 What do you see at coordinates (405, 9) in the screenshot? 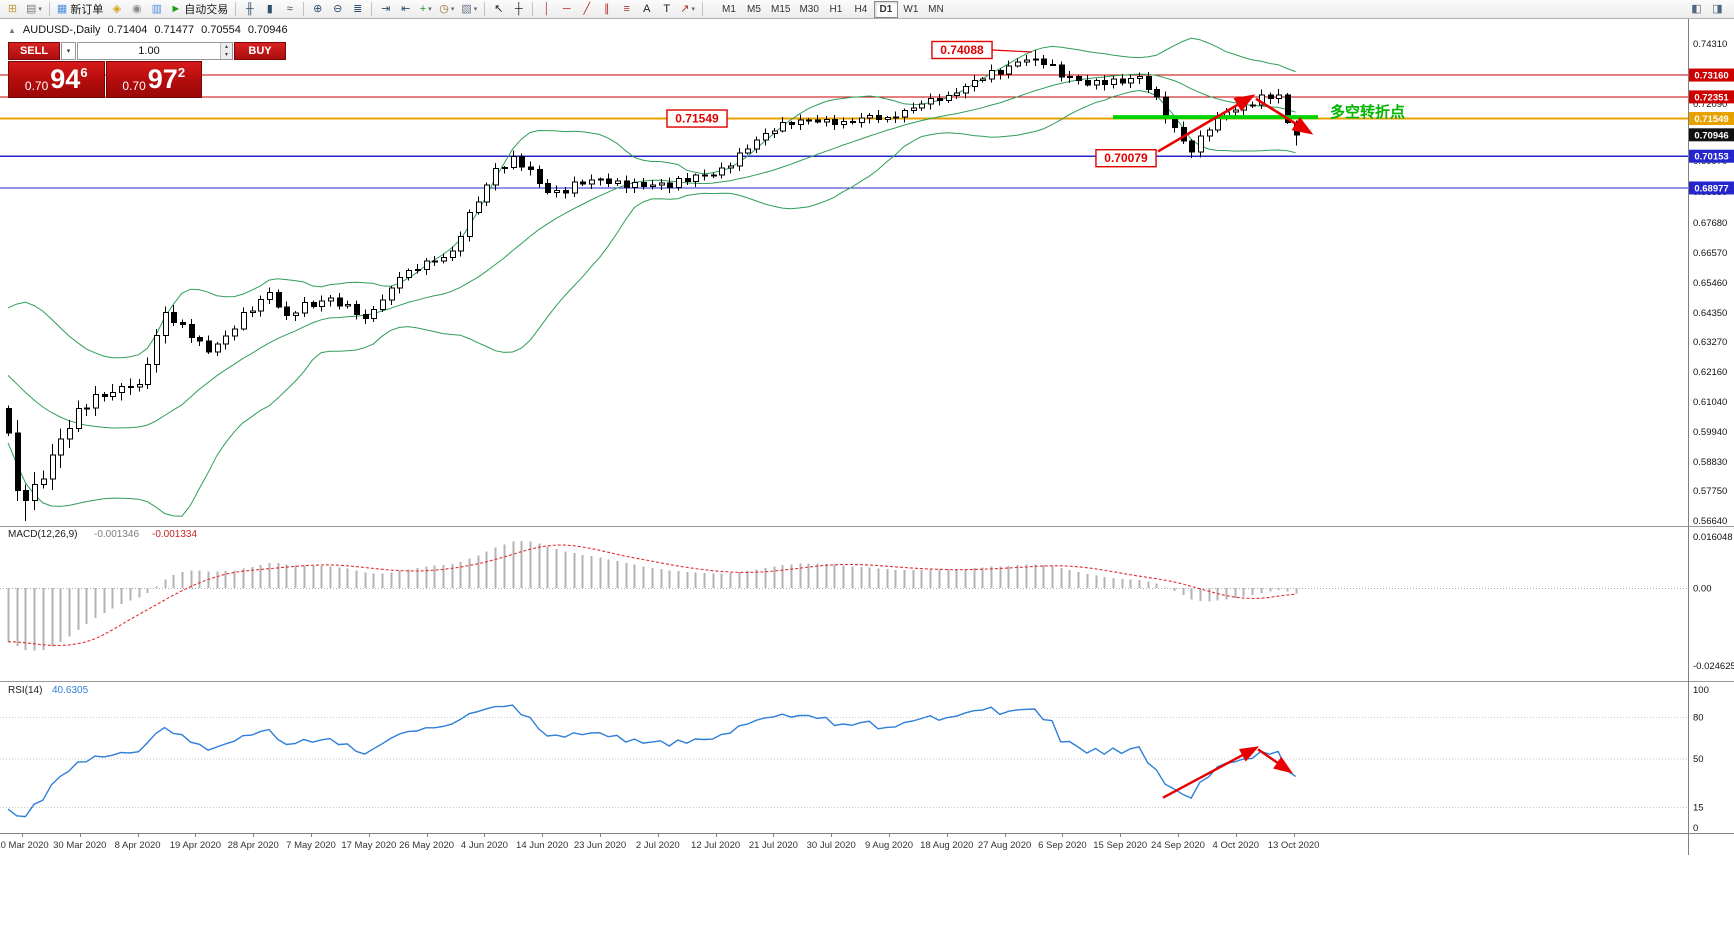
I see `chart-shift-button: ⇤` at bounding box center [405, 9].